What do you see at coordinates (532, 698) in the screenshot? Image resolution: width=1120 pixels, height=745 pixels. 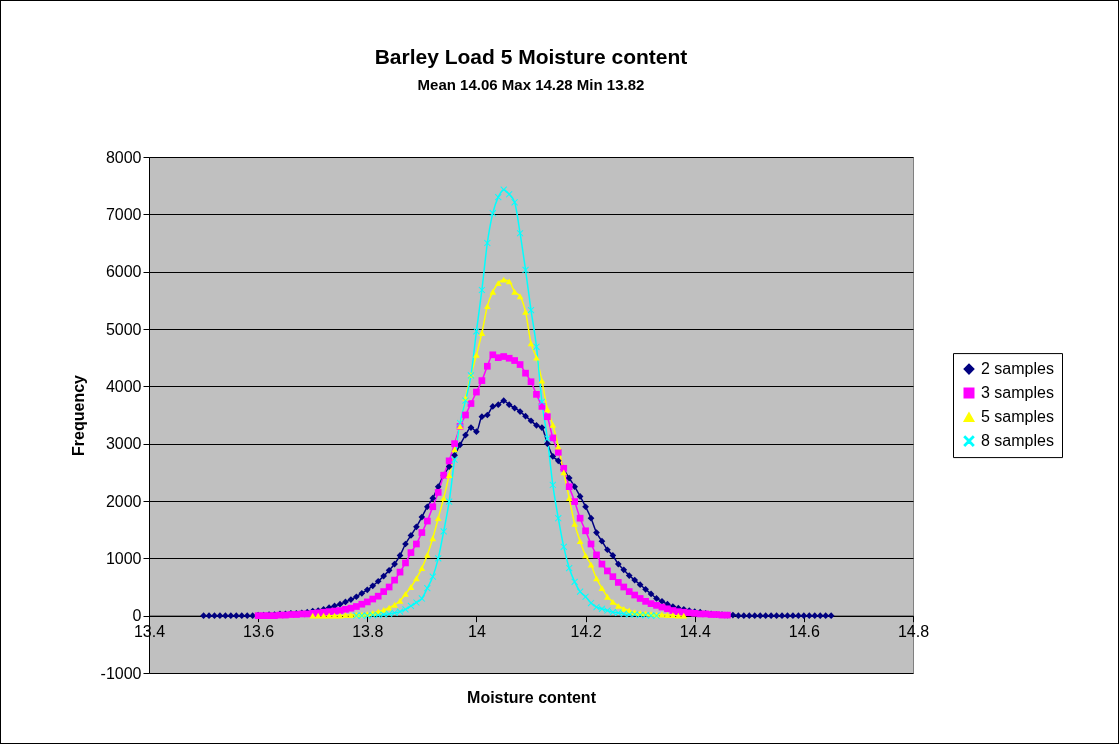 I see `x-axis-title: Moisture content` at bounding box center [532, 698].